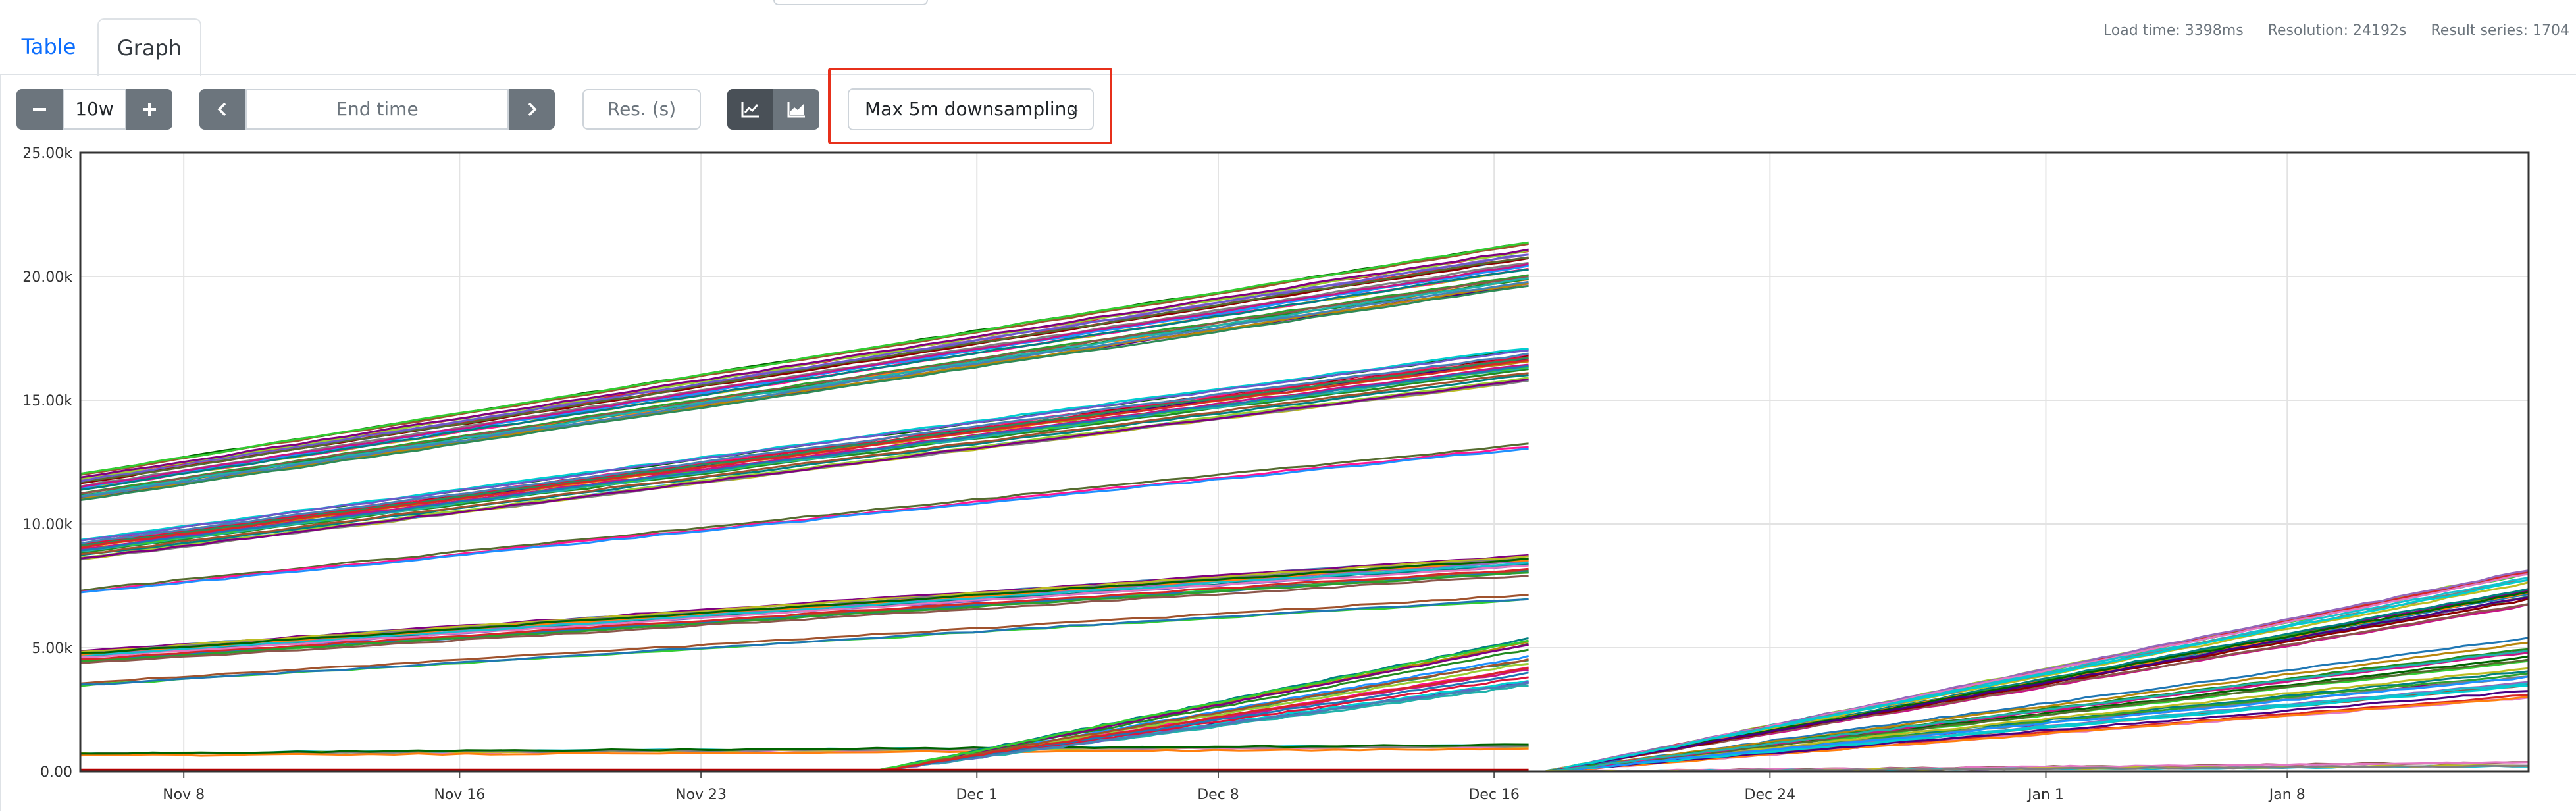 The width and height of the screenshot is (2576, 811). What do you see at coordinates (2287, 795) in the screenshot?
I see `x-tick-label: Jan 8` at bounding box center [2287, 795].